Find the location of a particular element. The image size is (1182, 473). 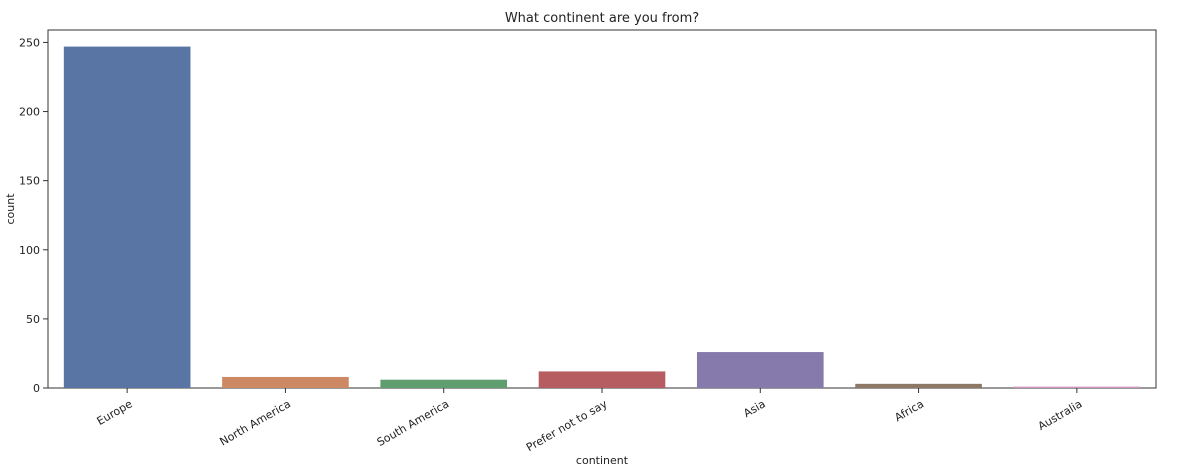

x-axis-label: continent is located at coordinates (602, 460).